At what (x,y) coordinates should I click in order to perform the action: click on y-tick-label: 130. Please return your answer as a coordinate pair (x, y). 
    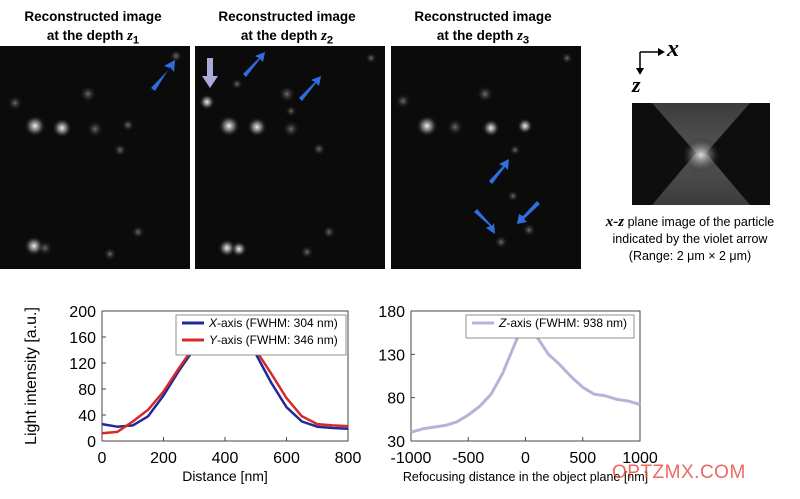
    Looking at the image, I should click on (391, 355).